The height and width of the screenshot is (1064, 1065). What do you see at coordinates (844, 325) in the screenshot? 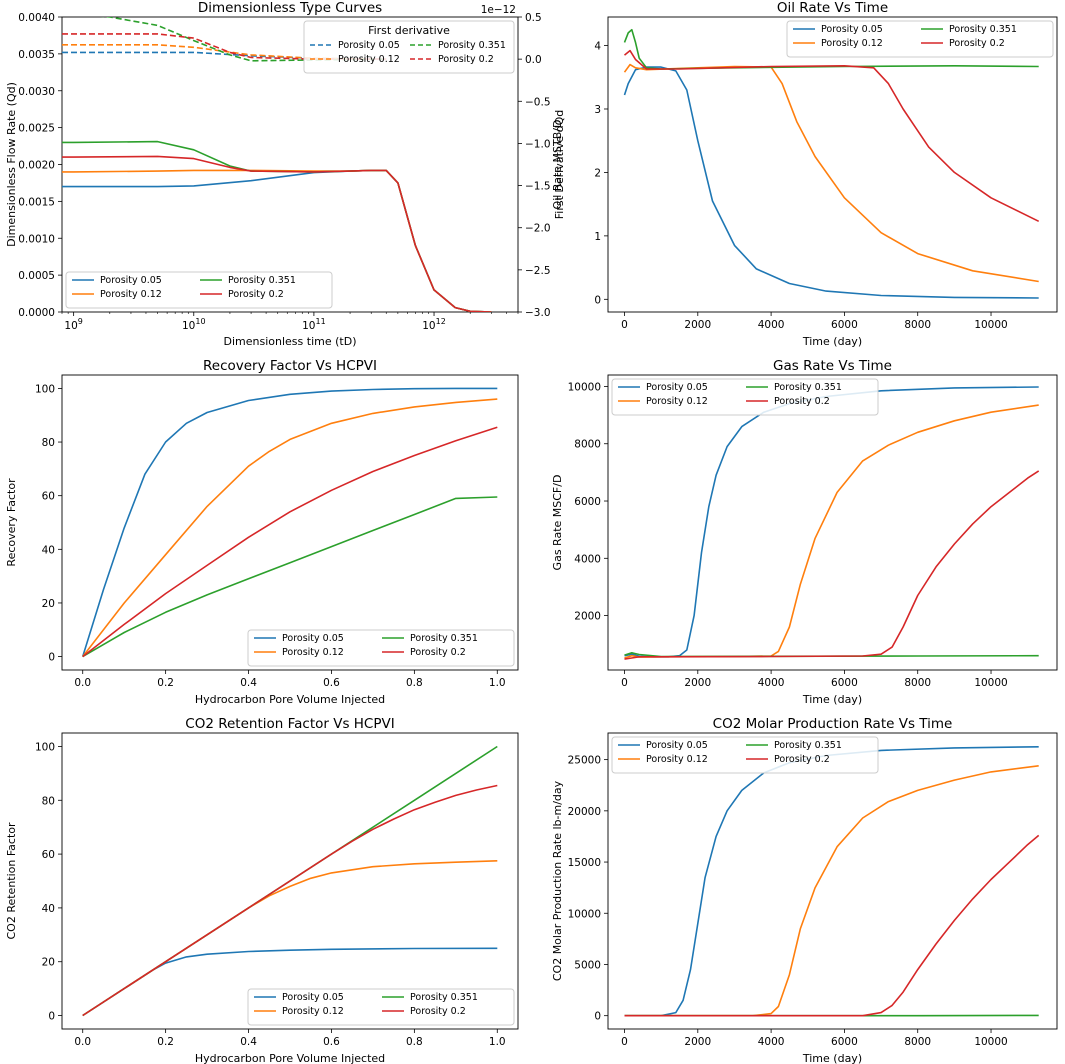
I see `x-tick-label: 6000` at bounding box center [844, 325].